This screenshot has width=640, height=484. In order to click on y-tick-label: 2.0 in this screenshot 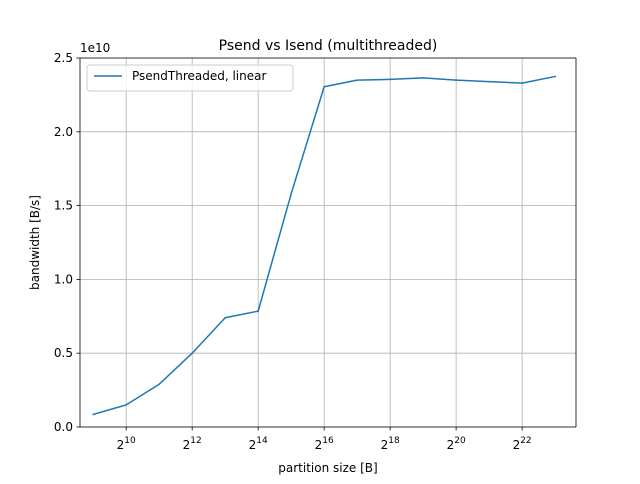, I will do `click(63, 132)`.